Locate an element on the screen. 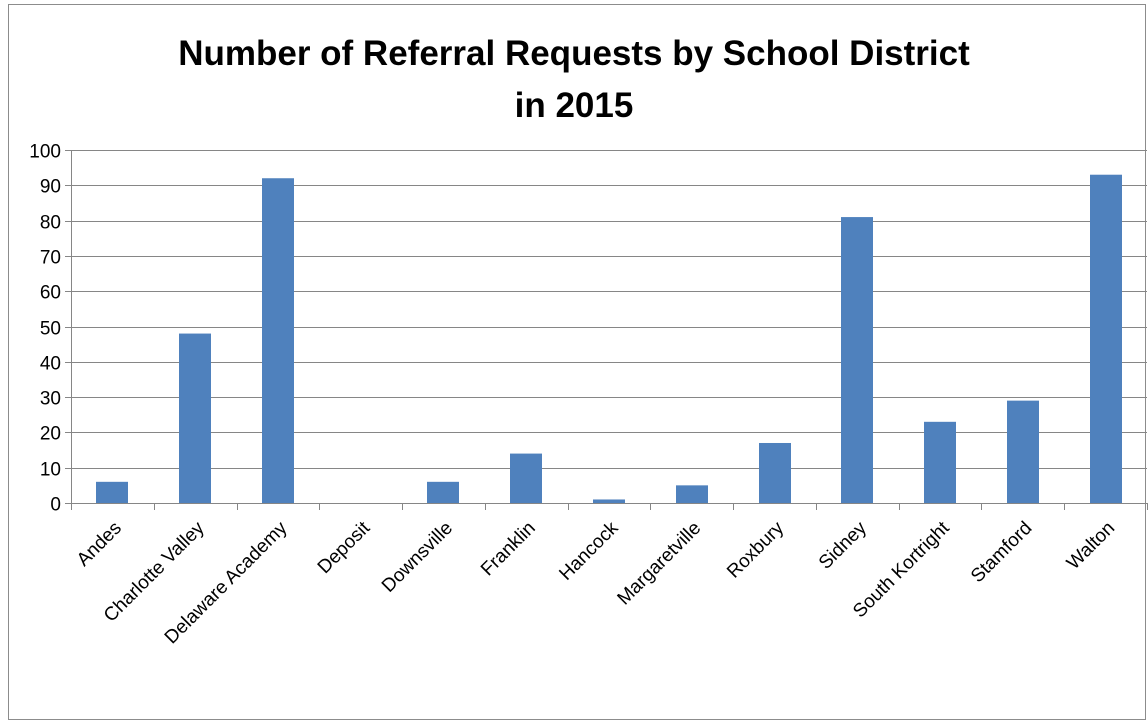  y-tick-label: 0 is located at coordinates (55, 505).